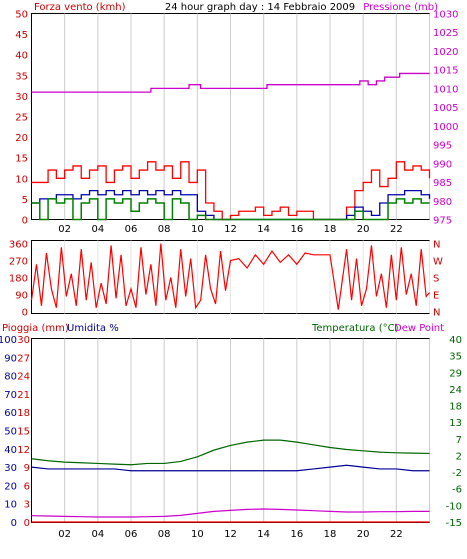  Describe the element at coordinates (445, 89) in the screenshot. I see `pressure-y-tick-label: 1010` at that location.